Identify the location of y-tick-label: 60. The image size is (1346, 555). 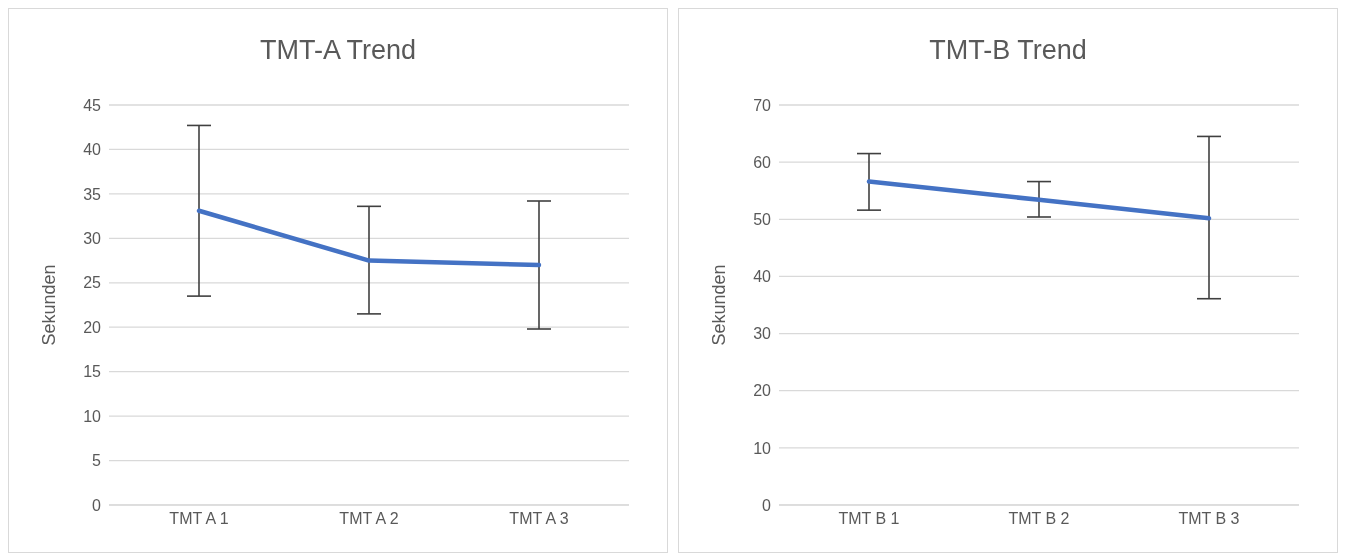
(762, 162).